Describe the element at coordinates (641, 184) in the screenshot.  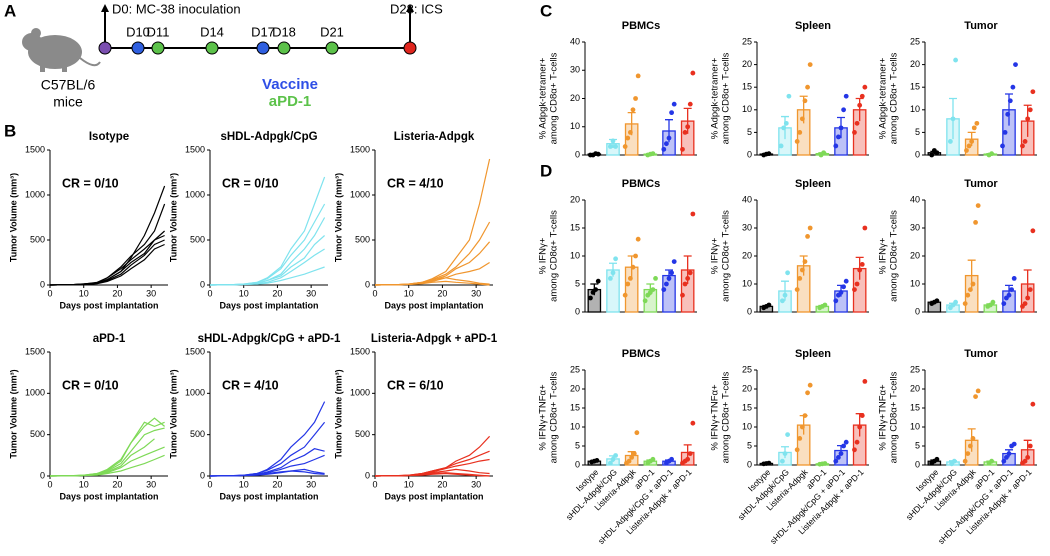
I see `chart-title: PBMCs` at that location.